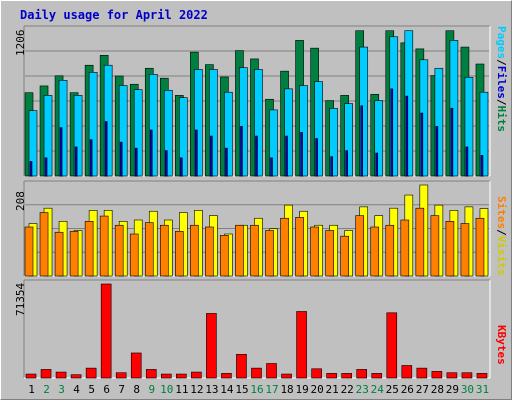 The image size is (512, 400). I want to click on day-label: 13, so click(212, 389).